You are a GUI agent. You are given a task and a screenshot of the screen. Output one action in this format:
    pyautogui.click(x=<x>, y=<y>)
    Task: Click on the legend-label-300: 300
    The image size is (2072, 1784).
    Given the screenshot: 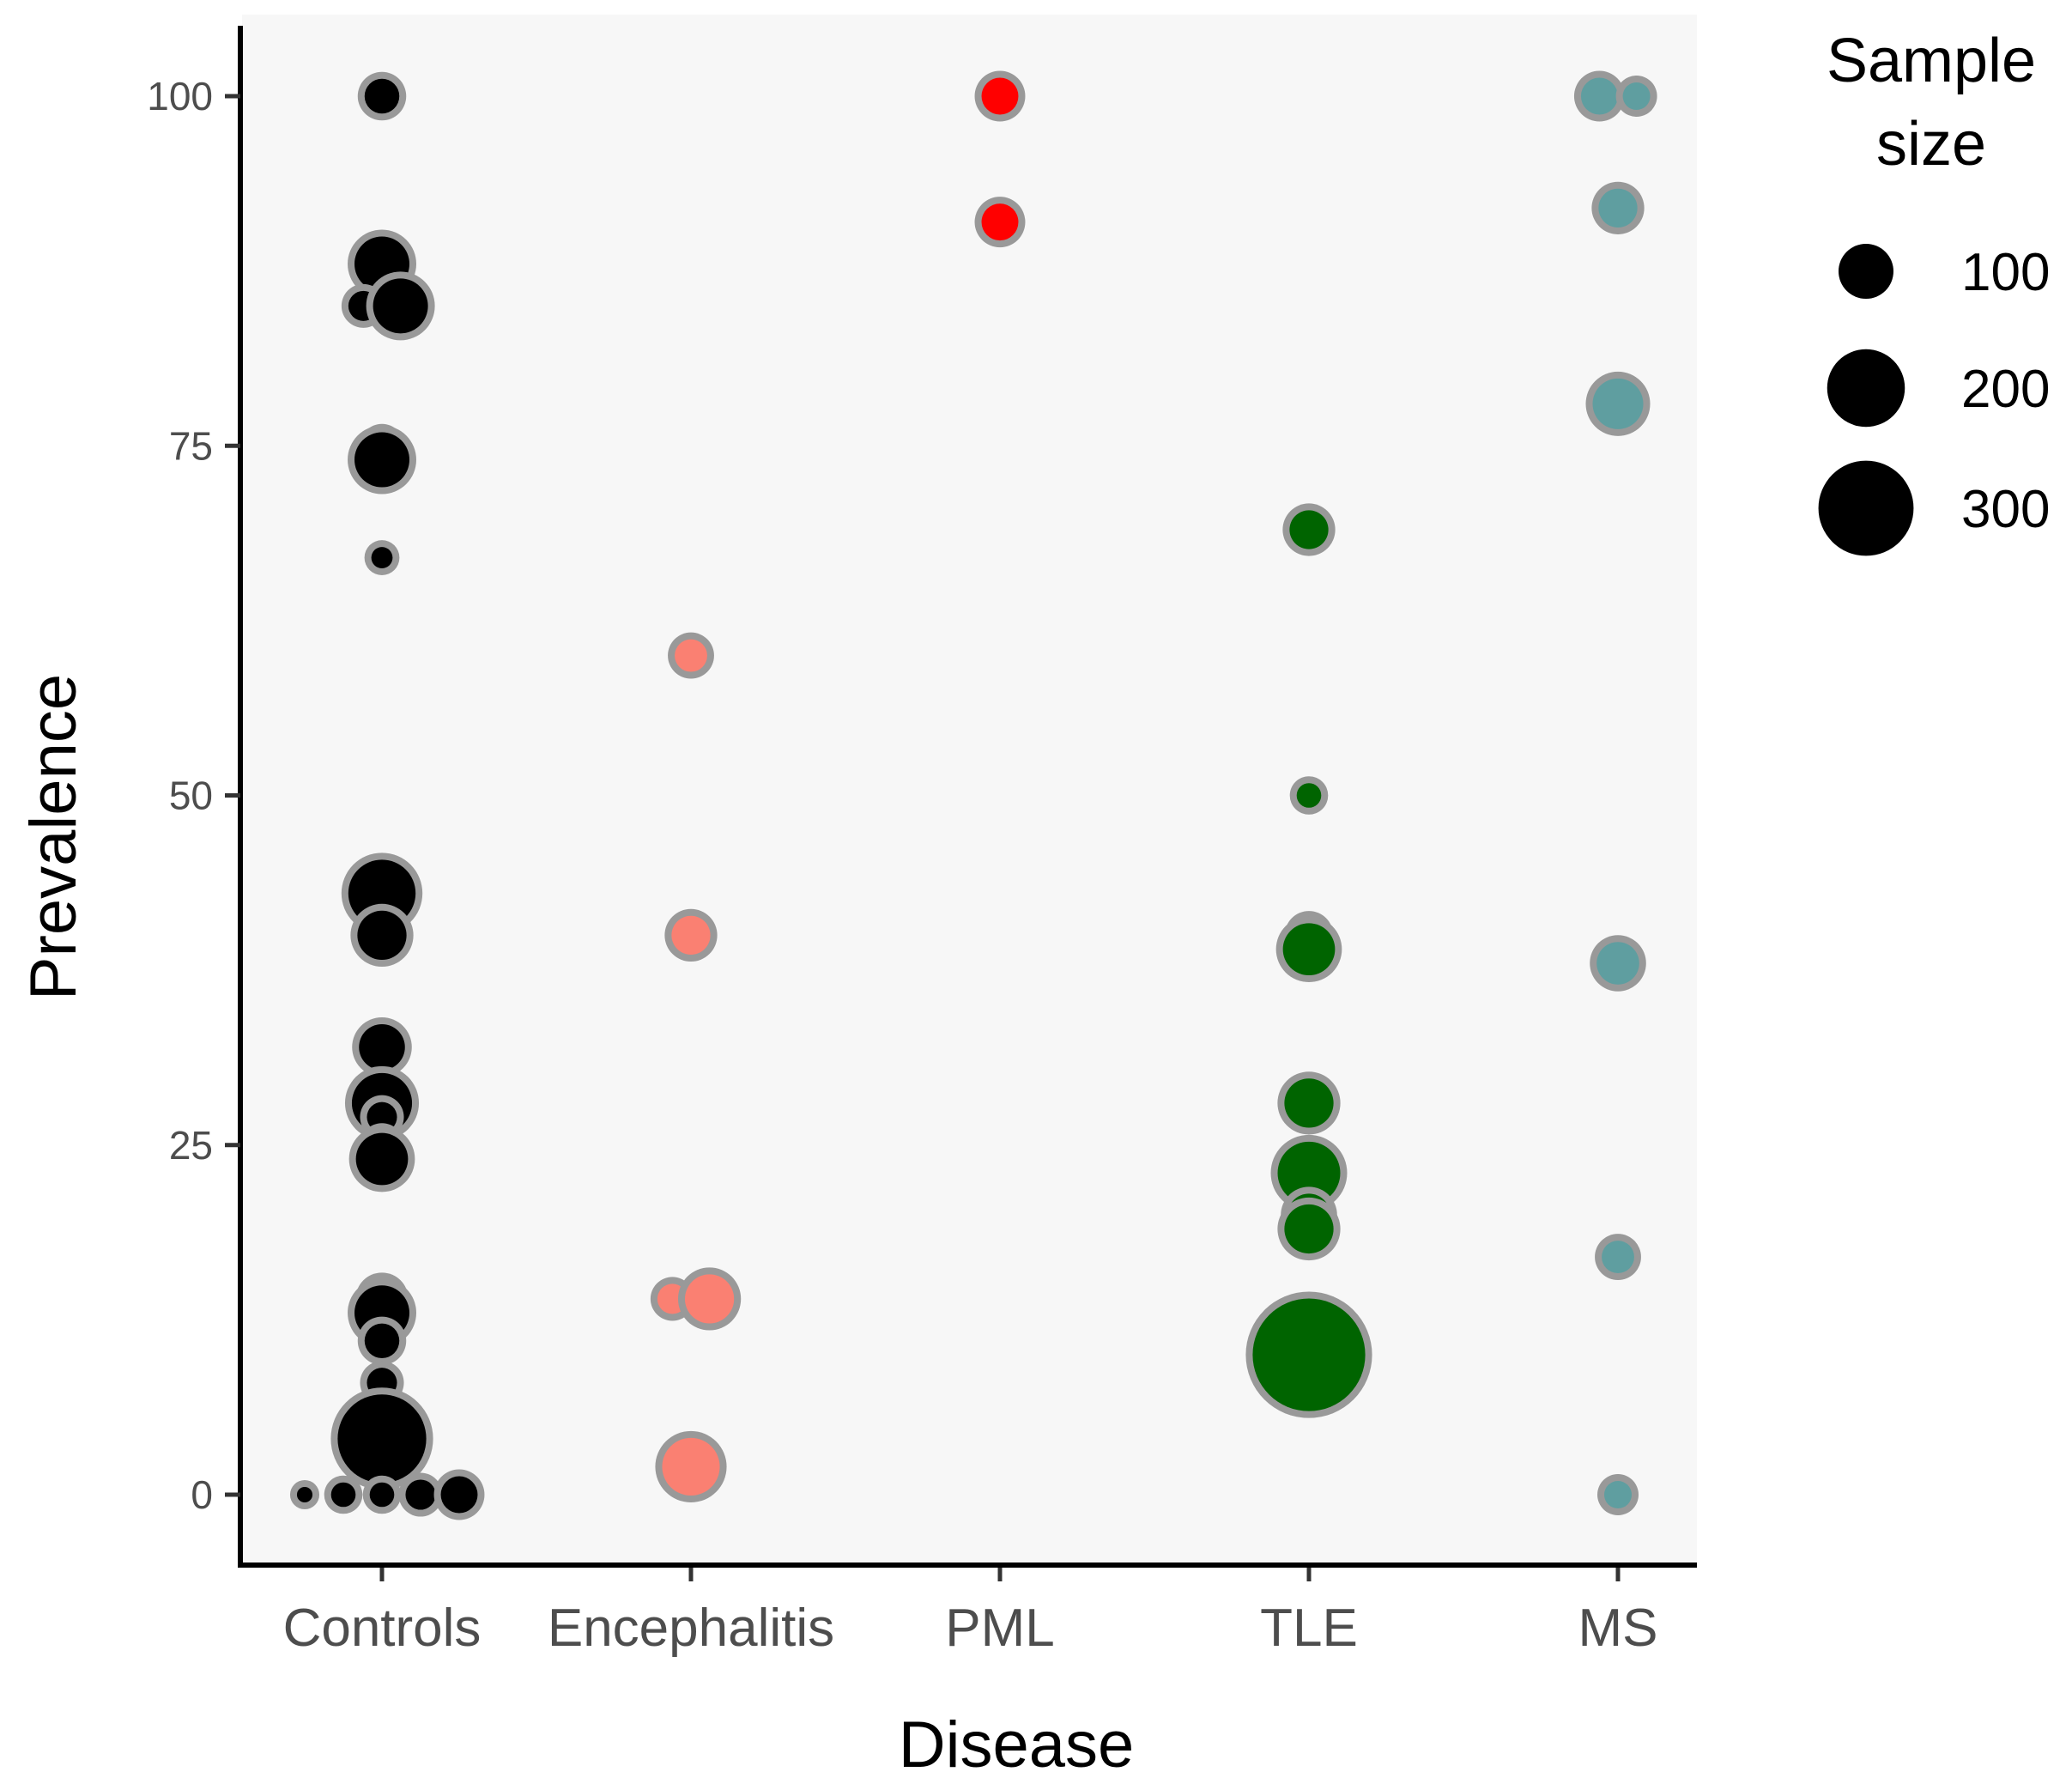 What is the action you would take?
    pyautogui.click(x=2005, y=509)
    